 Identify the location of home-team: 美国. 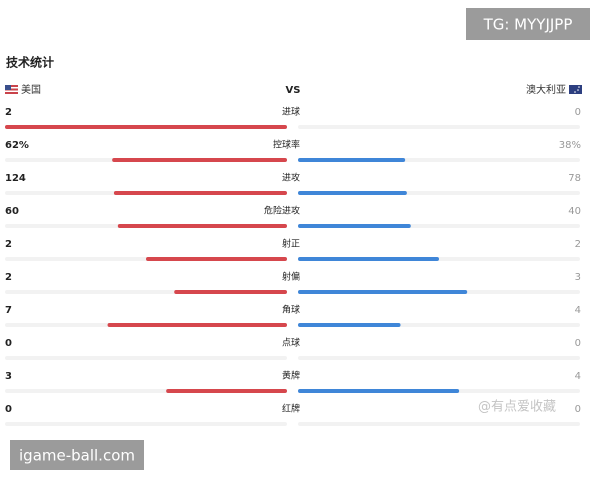
(31, 89).